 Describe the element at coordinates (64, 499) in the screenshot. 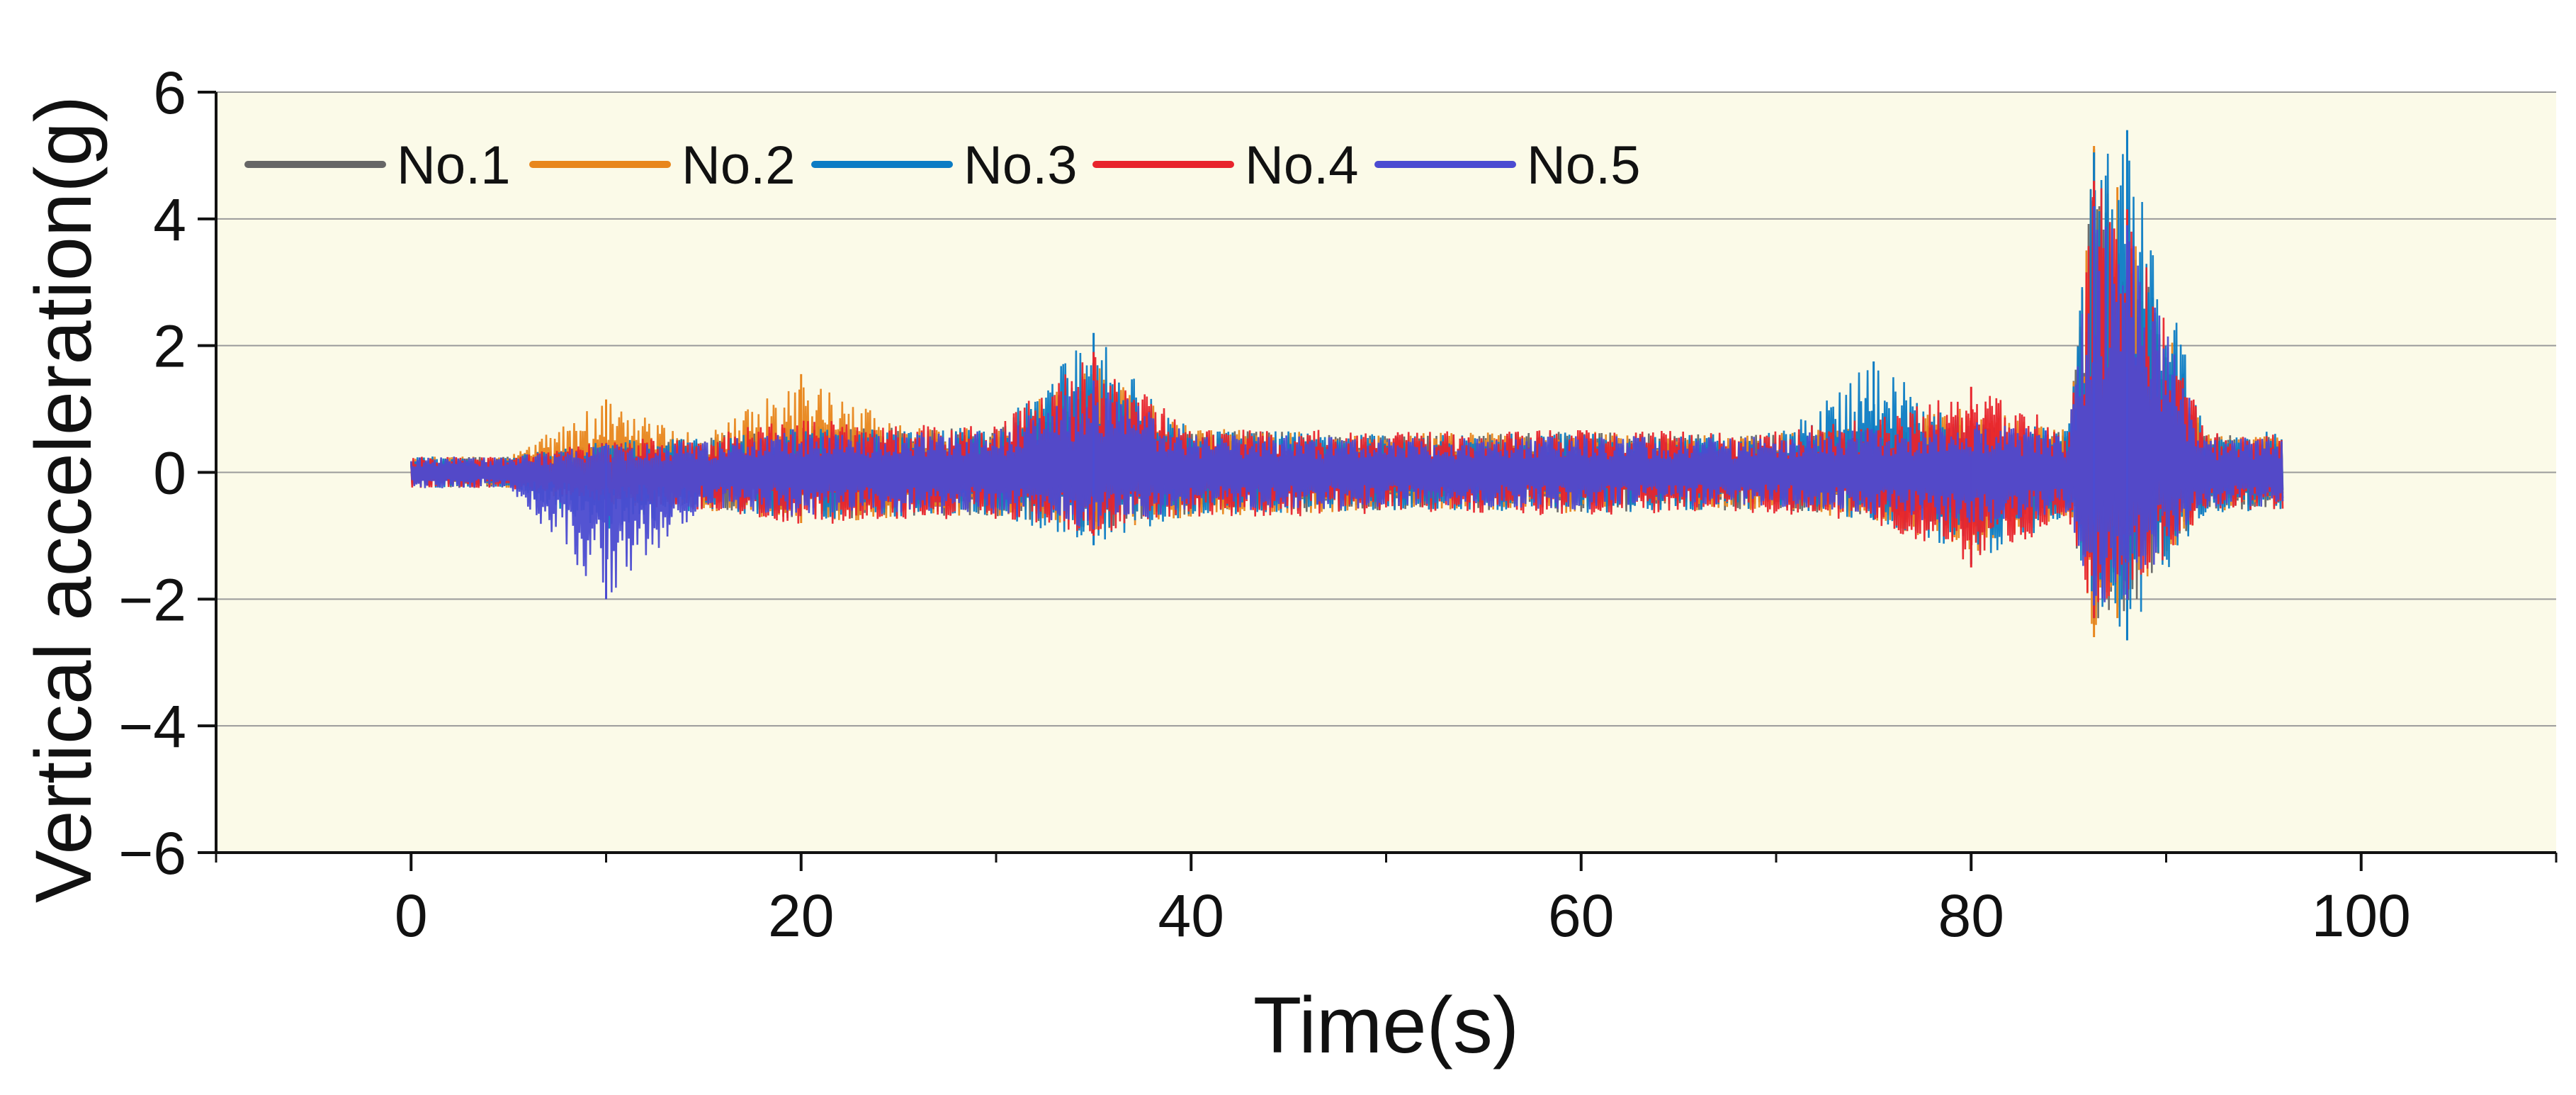

I see `y-axis-title: Vertical acceleration(g)` at that location.